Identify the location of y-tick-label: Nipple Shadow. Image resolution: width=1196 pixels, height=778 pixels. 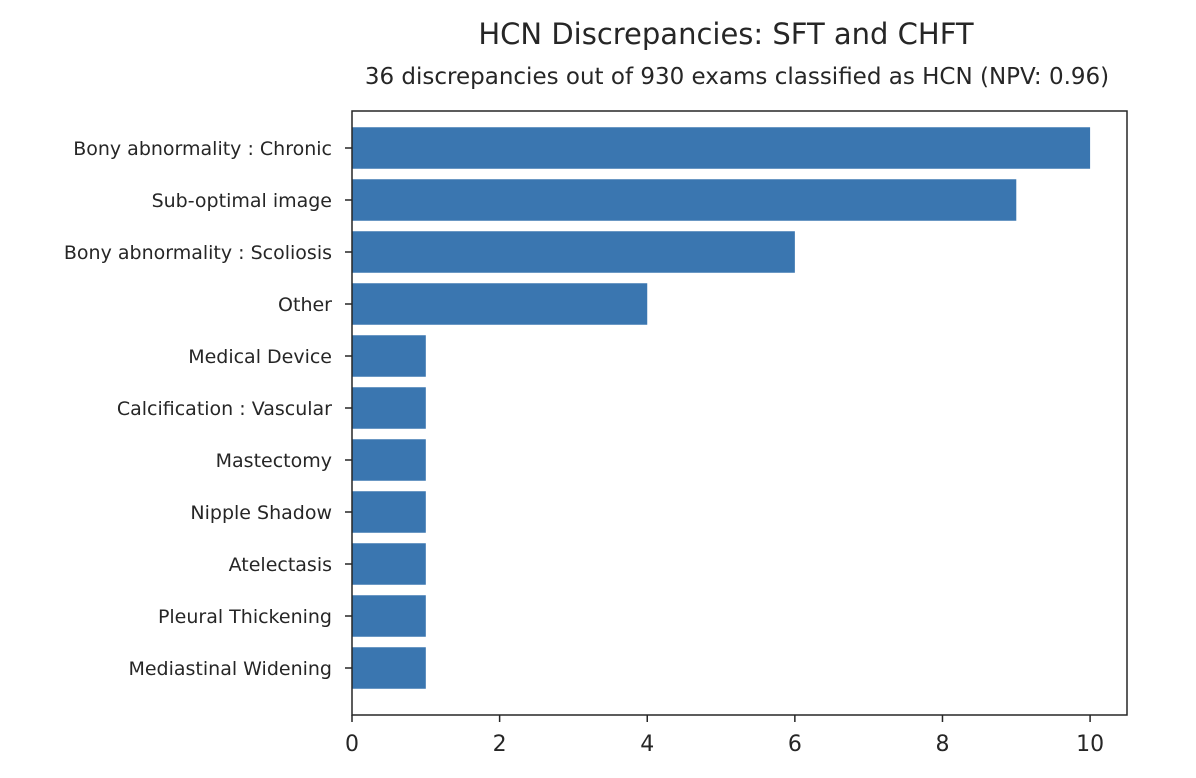
(261, 513).